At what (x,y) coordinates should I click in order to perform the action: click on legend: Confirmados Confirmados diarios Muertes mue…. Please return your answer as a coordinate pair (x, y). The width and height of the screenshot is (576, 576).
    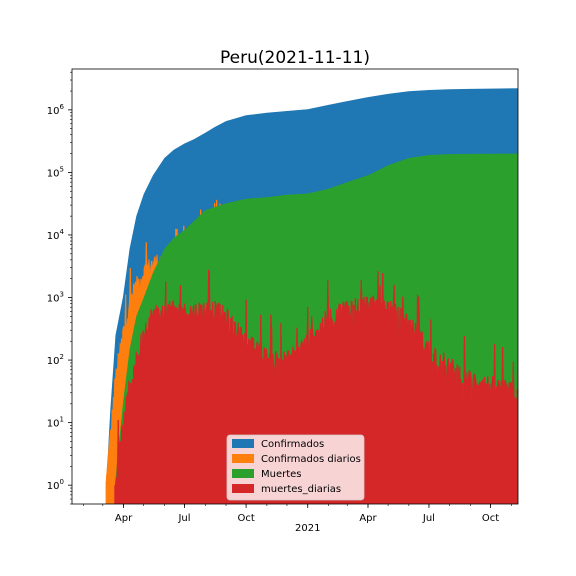
    Looking at the image, I should click on (295, 467).